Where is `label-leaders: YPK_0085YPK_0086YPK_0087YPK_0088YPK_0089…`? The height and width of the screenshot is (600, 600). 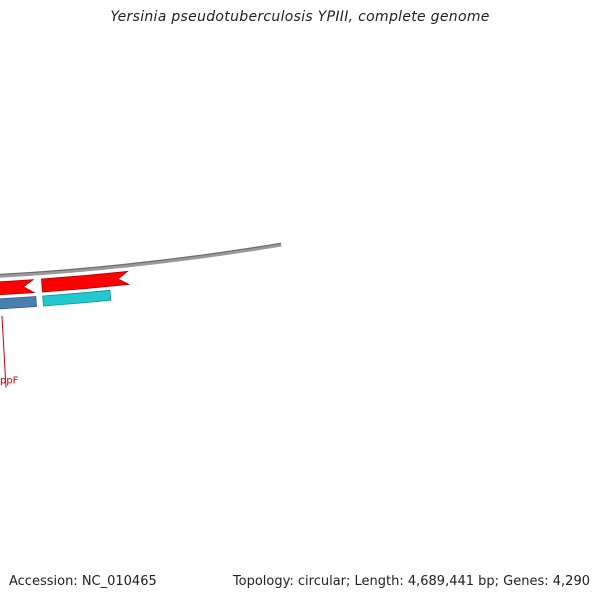
label-leaders: YPK_0085YPK_0086YPK_0087YPK_0088YPK_0089… is located at coordinates (9, 351).